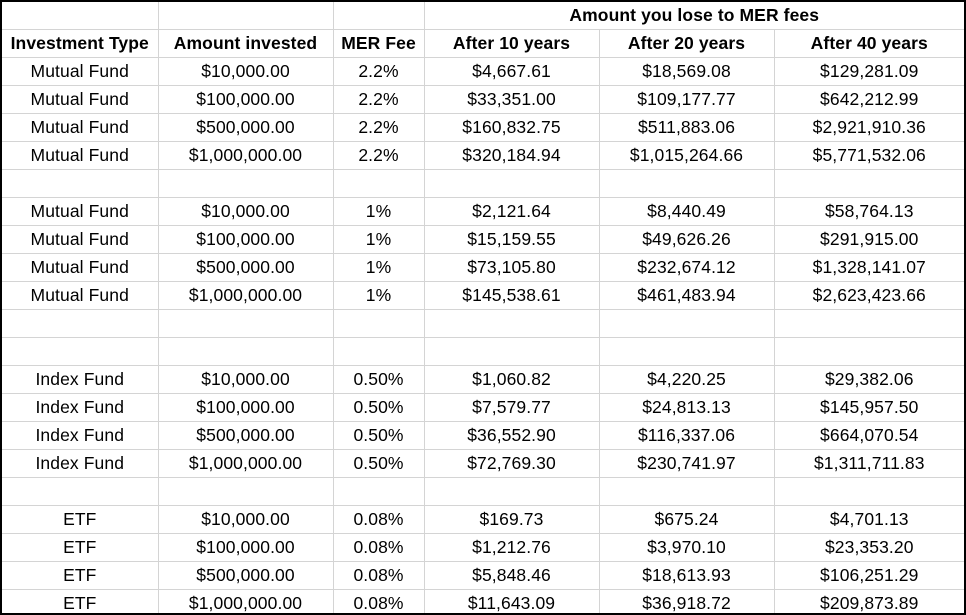  I want to click on cell-after-10-years: $15,159.55, so click(511, 239).